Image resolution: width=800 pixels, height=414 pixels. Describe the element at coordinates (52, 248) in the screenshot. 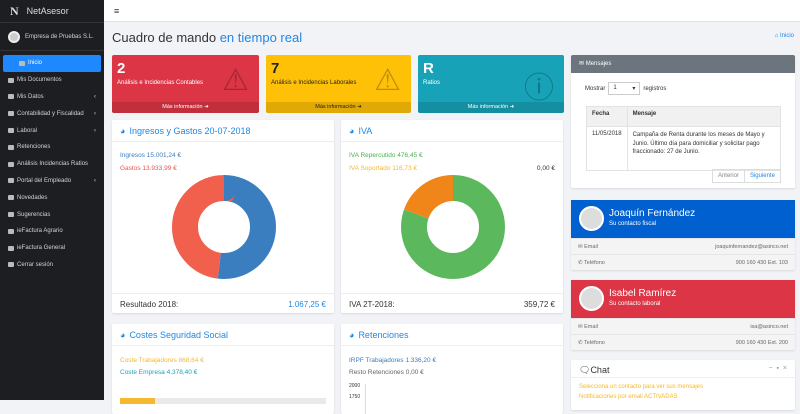

I see `sidebar-item: ieFactura General` at that location.